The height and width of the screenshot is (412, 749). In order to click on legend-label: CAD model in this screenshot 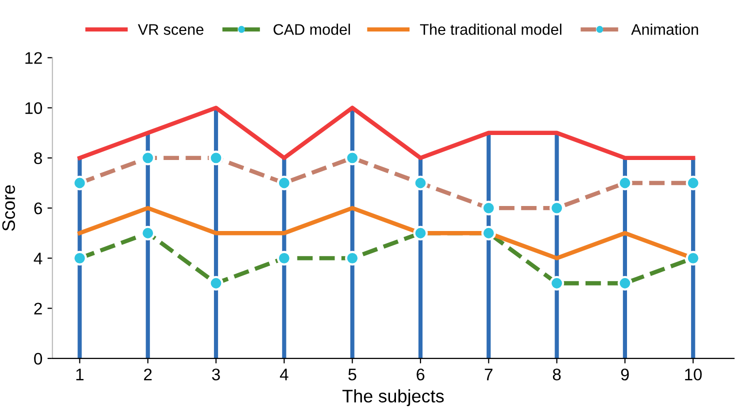, I will do `click(312, 29)`.